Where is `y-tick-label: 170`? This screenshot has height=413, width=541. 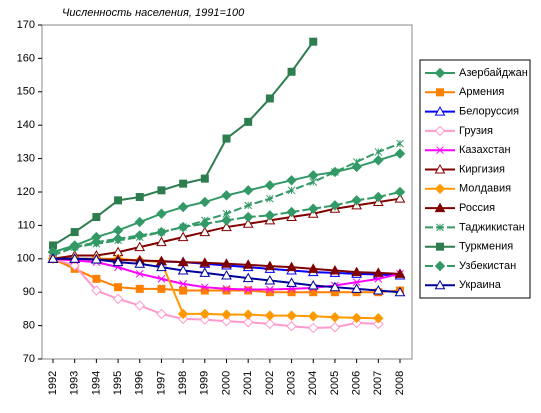
y-tick-label: 170 is located at coordinates (26, 25).